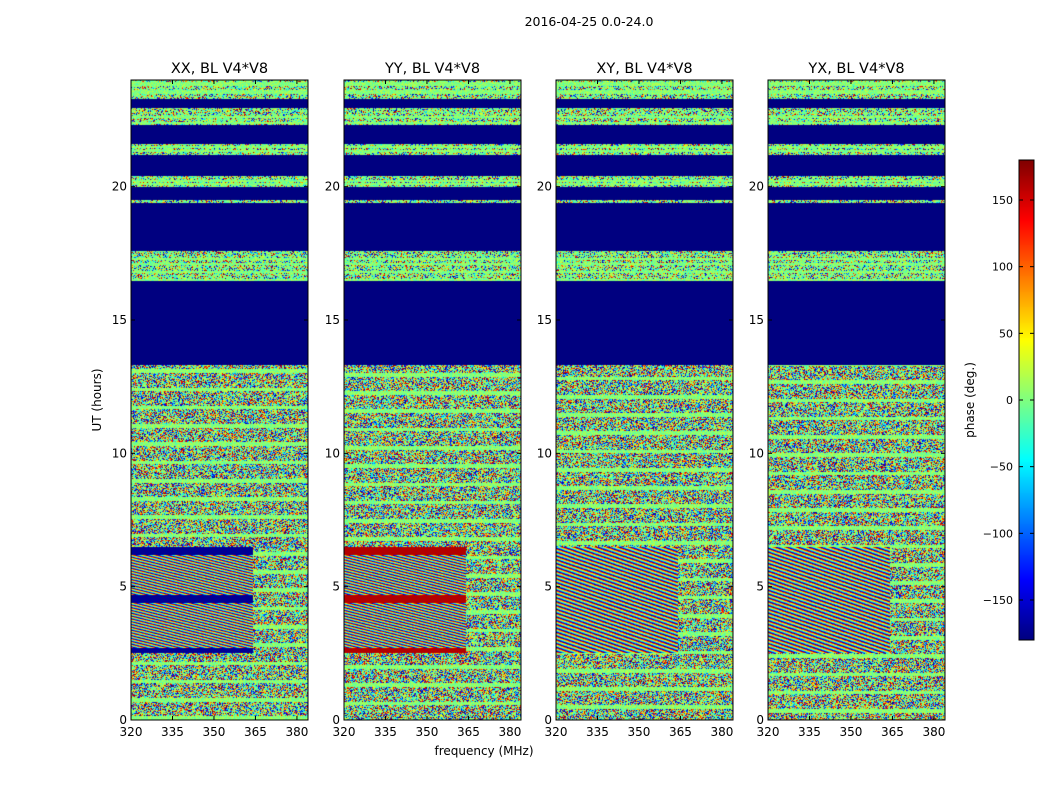 The image size is (1050, 800). What do you see at coordinates (1002, 200) in the screenshot?
I see `colorbar-tick-label: 150` at bounding box center [1002, 200].